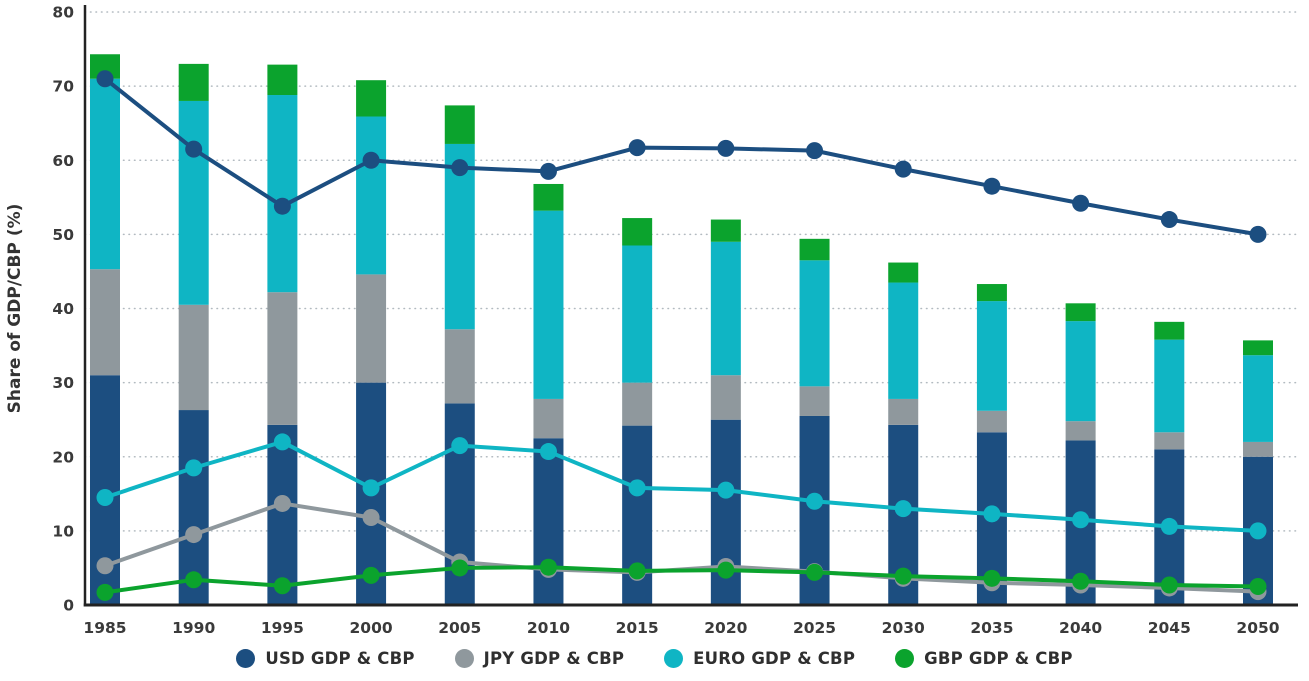 The height and width of the screenshot is (681, 1309). What do you see at coordinates (991, 628) in the screenshot?
I see `x-tick-label: 2035` at bounding box center [991, 628].